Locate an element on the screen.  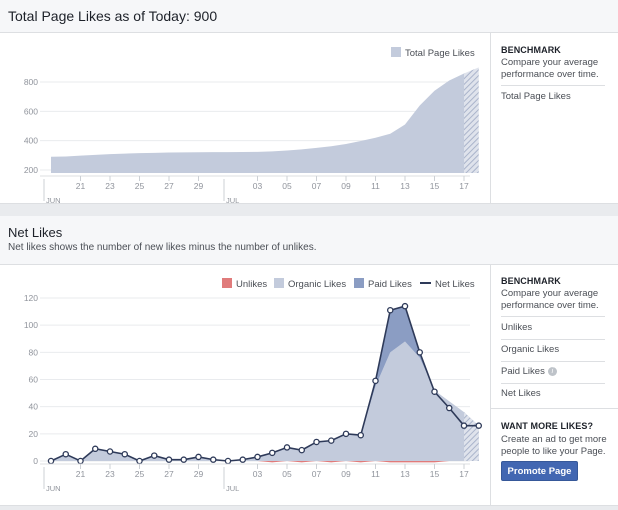
chart2-month-label: JUN is located at coordinates (53, 488).